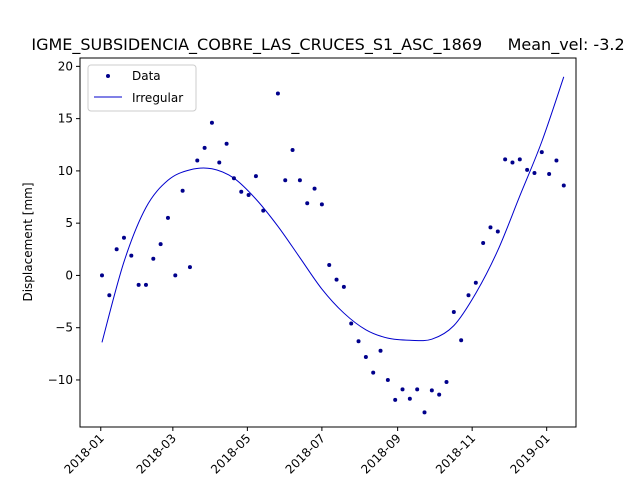 This screenshot has width=640, height=480. I want to click on y-tick-label: 0, so click(69, 275).